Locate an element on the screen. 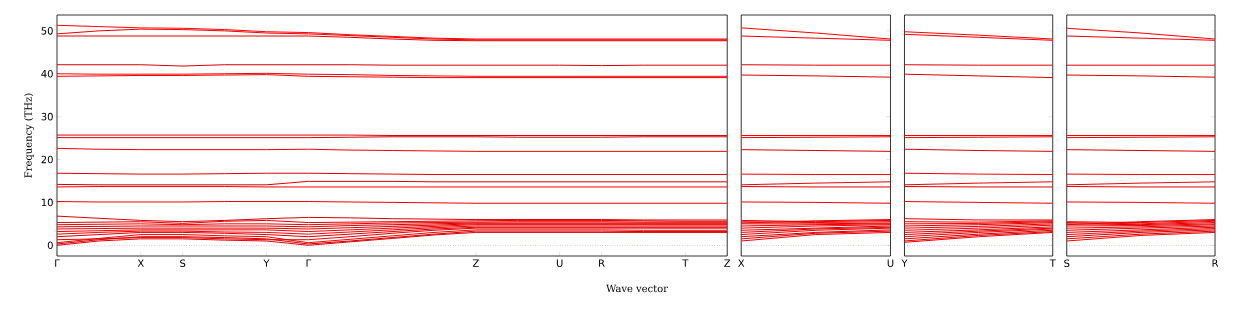 The width and height of the screenshot is (1236, 310). y-tick-label: 30 is located at coordinates (47, 116).